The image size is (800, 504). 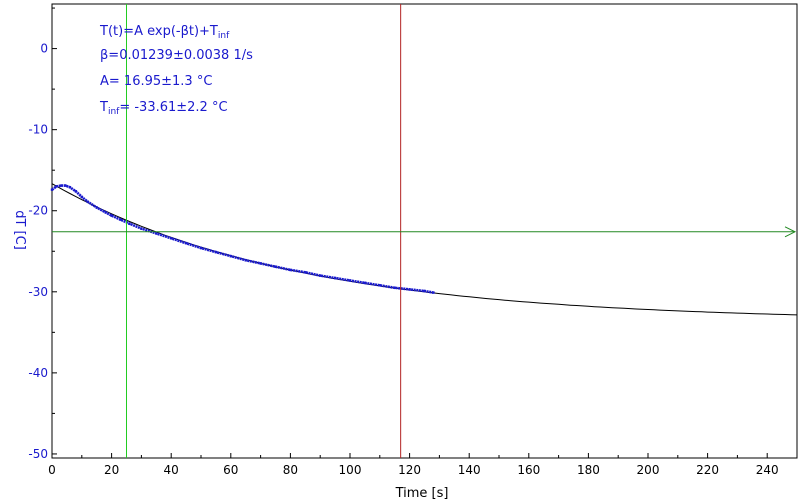 What do you see at coordinates (38, 373) in the screenshot?
I see `y-tick-label: -40` at bounding box center [38, 373].